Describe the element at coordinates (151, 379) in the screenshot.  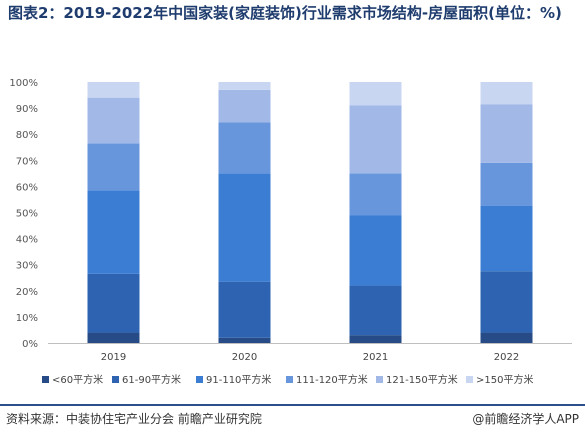
I see `legend-label: 61-90平方米` at that location.